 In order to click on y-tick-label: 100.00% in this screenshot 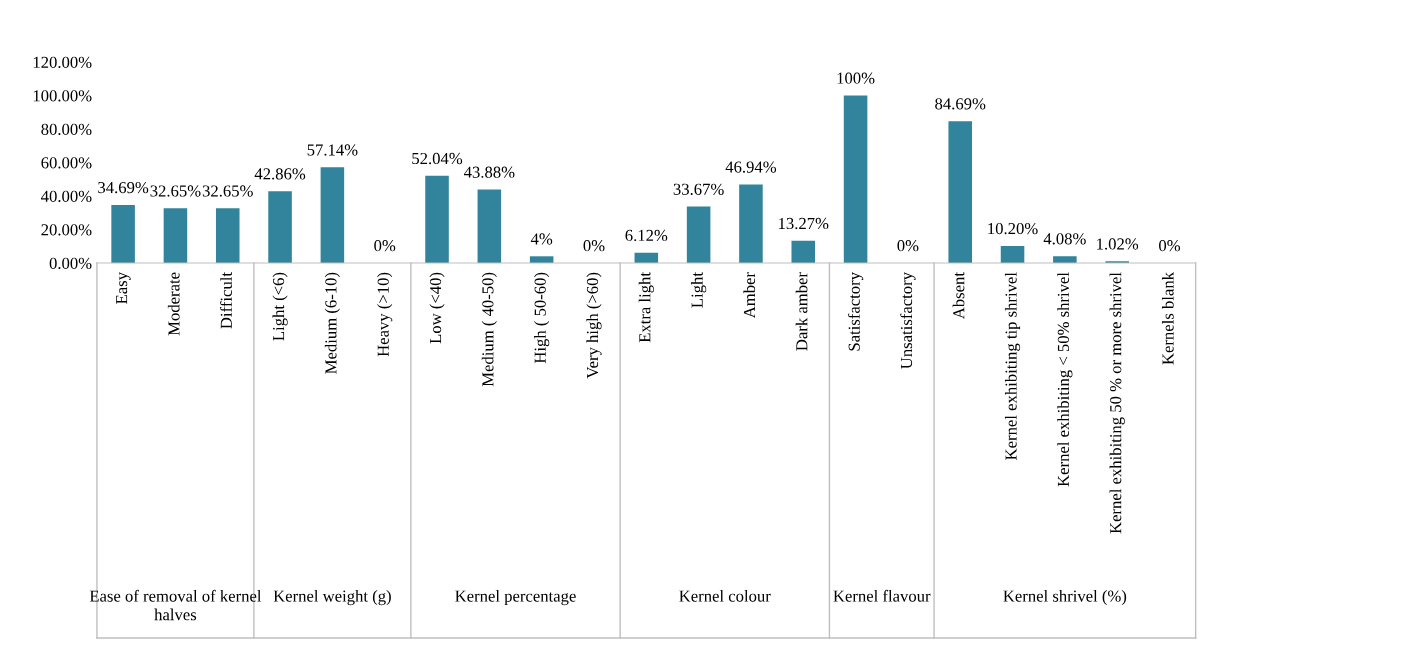, I will do `click(62, 96)`.